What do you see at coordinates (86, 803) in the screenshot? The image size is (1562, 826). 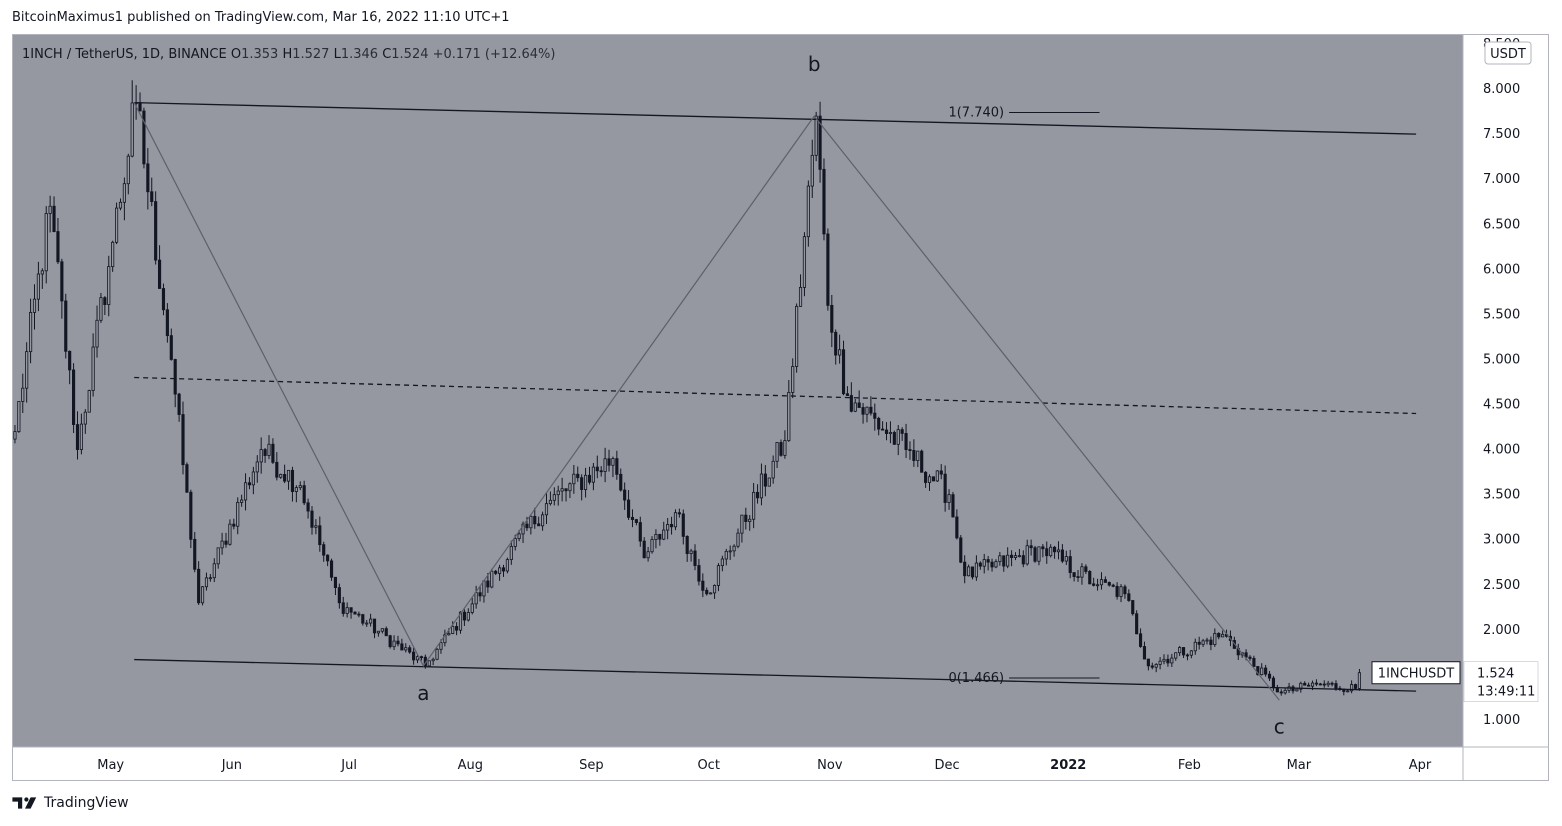 I see `footer-brand: TradingView` at bounding box center [86, 803].